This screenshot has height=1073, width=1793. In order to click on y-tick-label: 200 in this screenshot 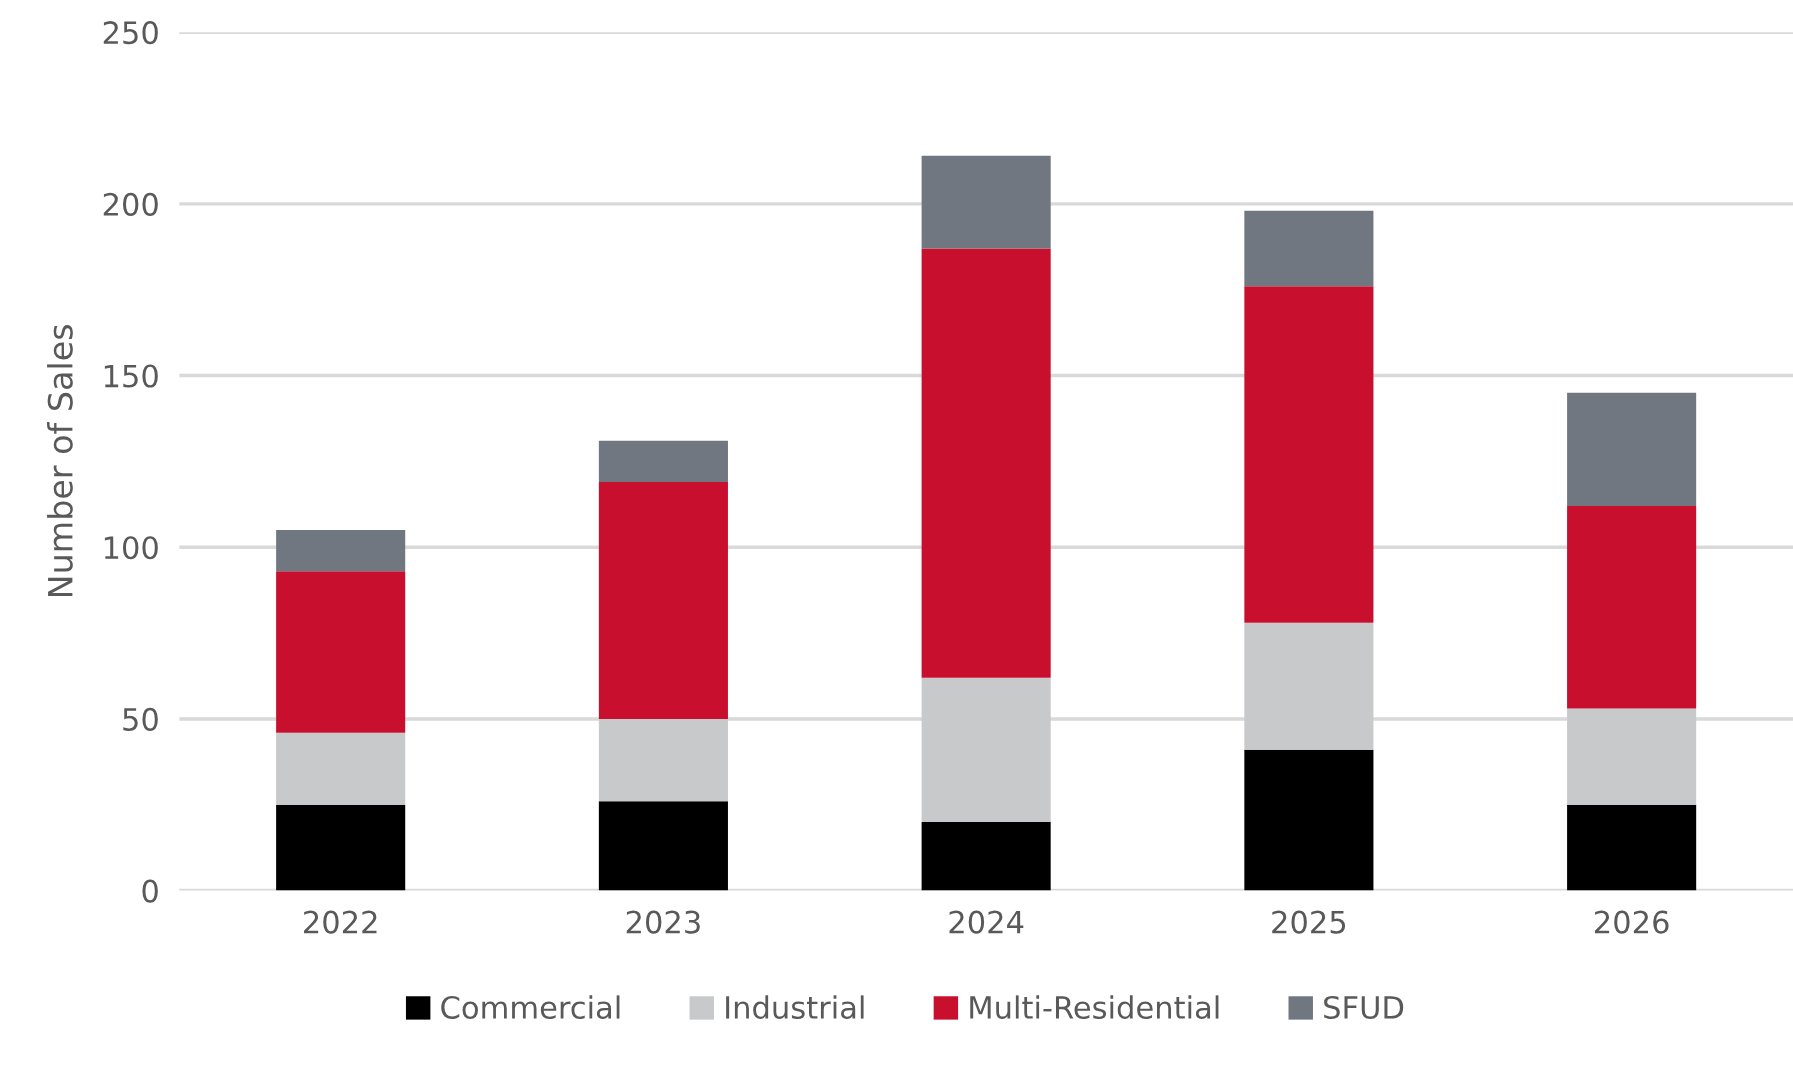, I will do `click(130, 204)`.